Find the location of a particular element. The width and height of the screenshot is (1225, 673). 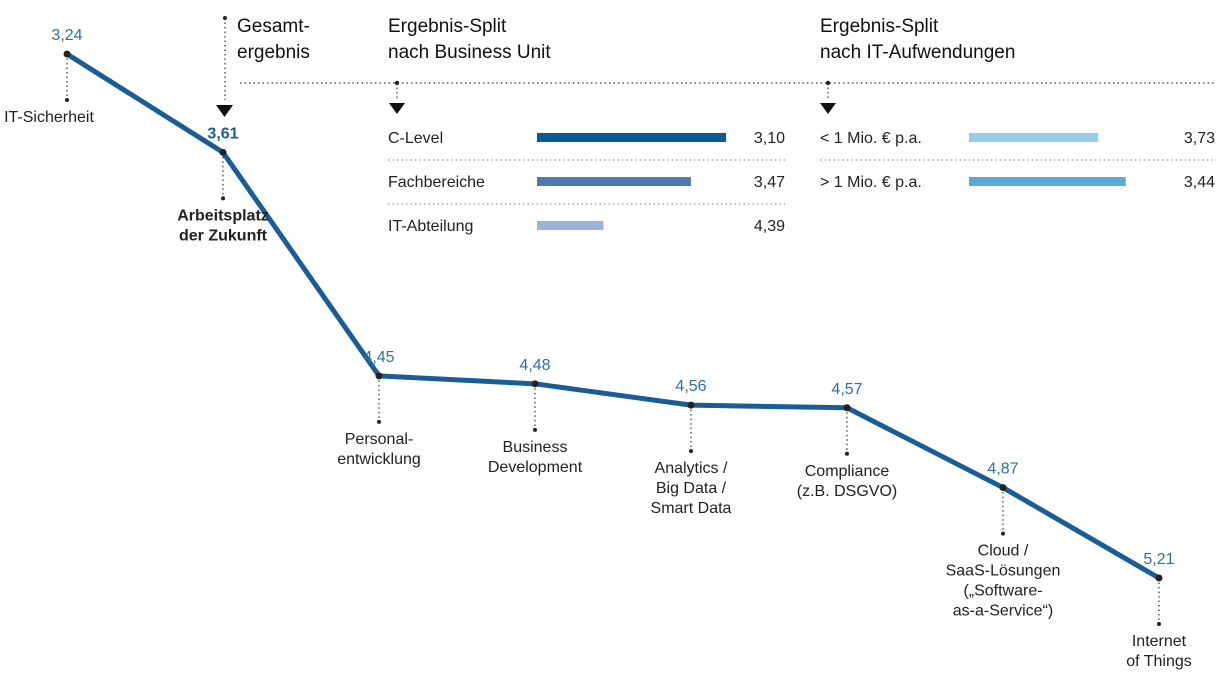

panel-title: Ergebnis-Split nach Business Unit is located at coordinates (469, 39).